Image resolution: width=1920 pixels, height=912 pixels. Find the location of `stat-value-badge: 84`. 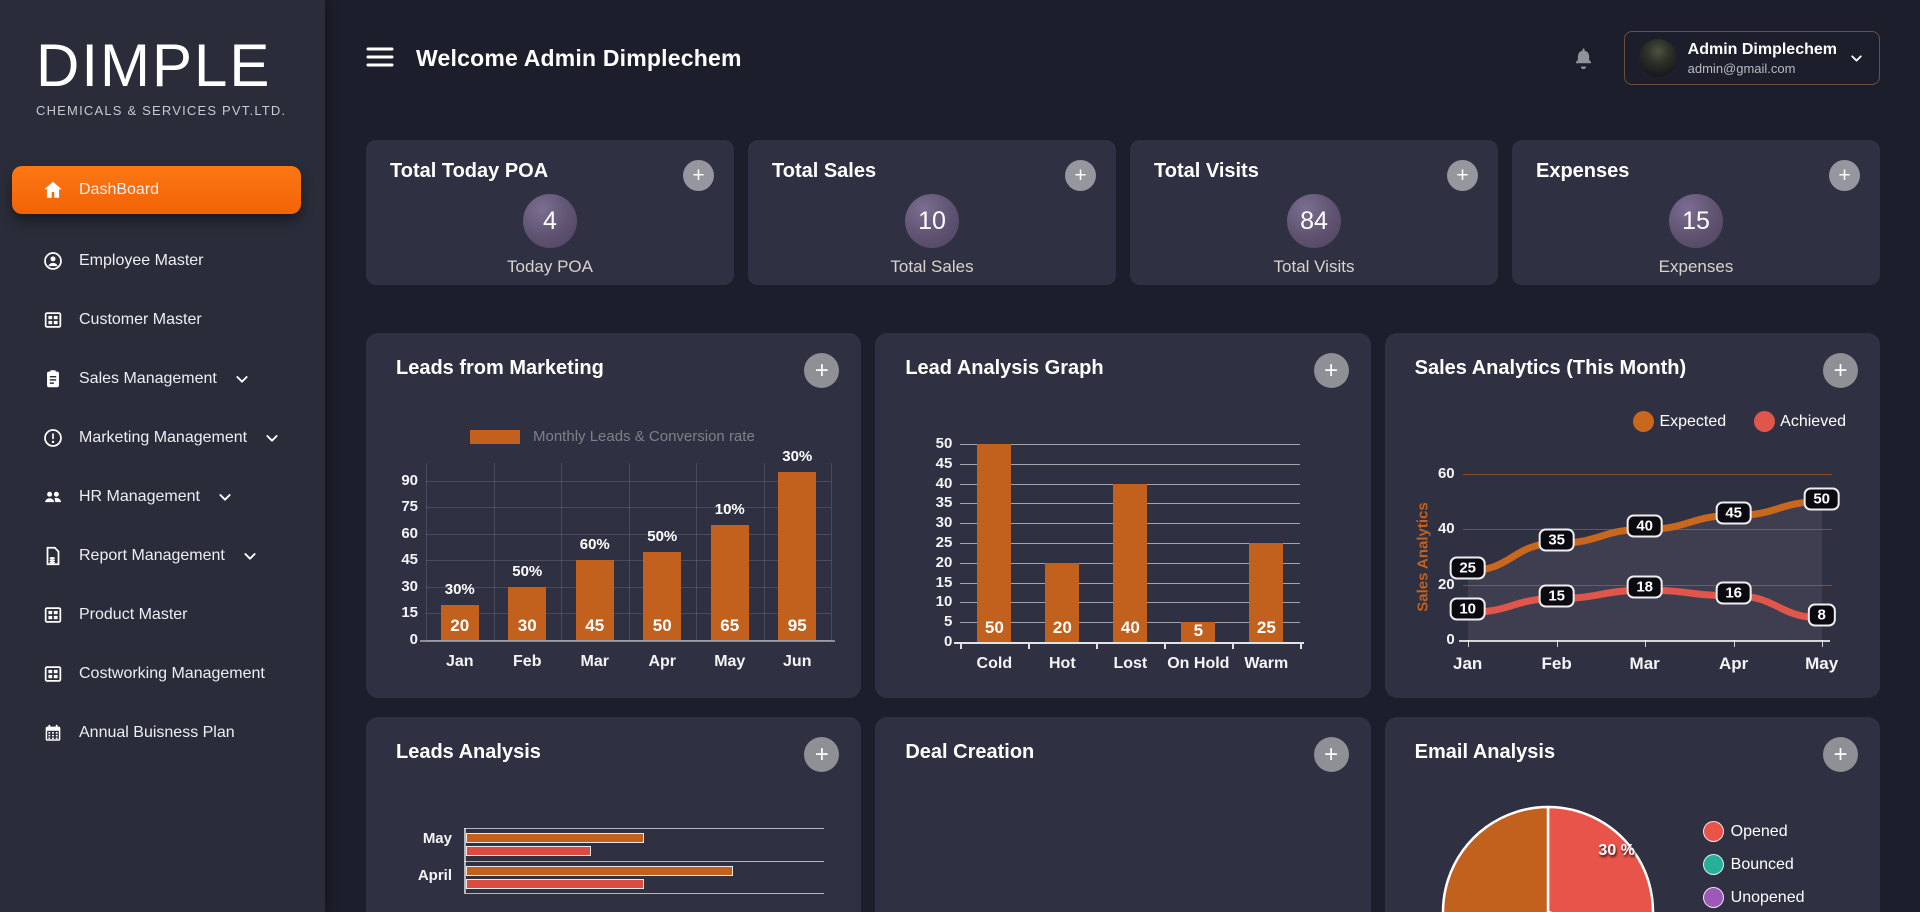

stat-value-badge: 84 is located at coordinates (1314, 221).